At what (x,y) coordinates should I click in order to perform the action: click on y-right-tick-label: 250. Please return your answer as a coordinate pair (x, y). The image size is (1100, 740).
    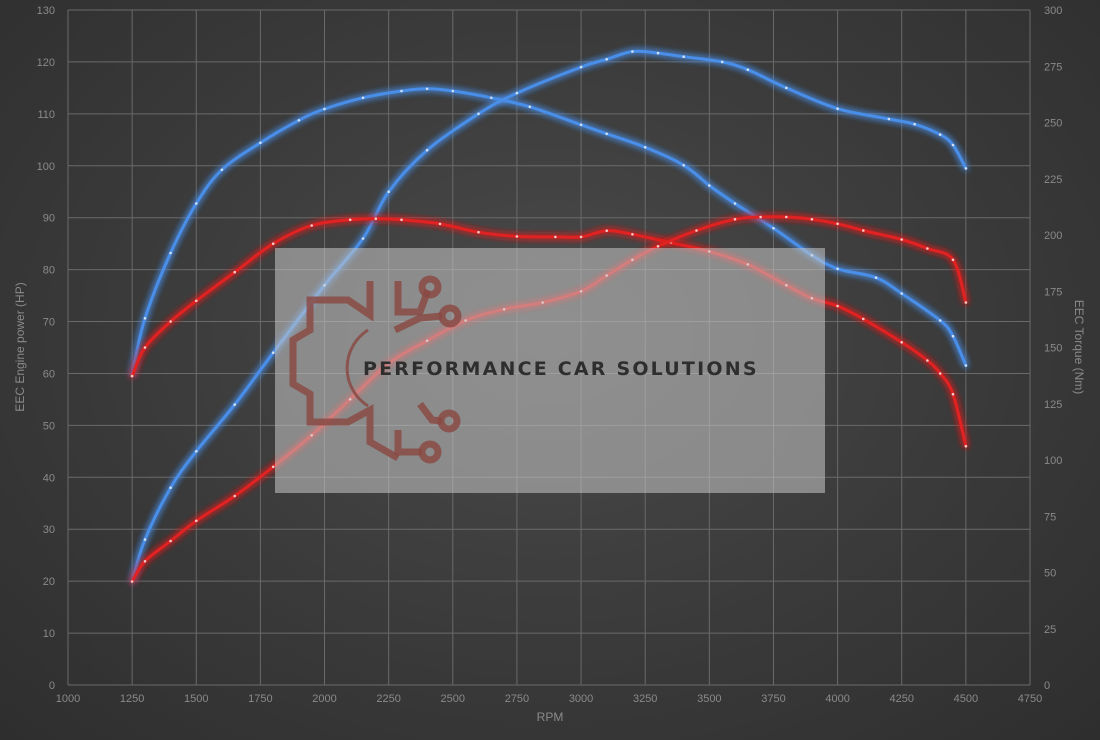
    Looking at the image, I should click on (1053, 124).